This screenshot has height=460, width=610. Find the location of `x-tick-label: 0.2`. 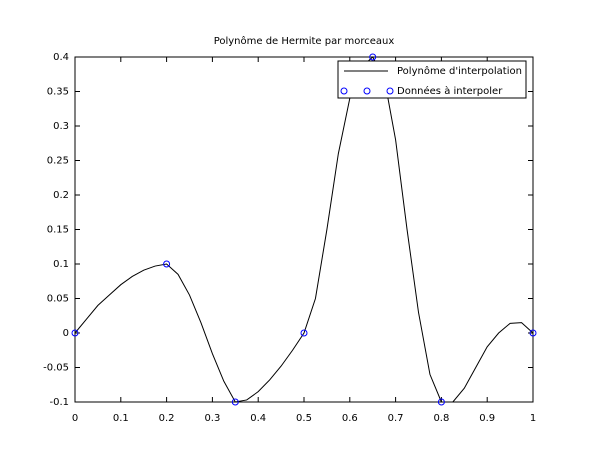

x-tick-label: 0.2 is located at coordinates (167, 418).